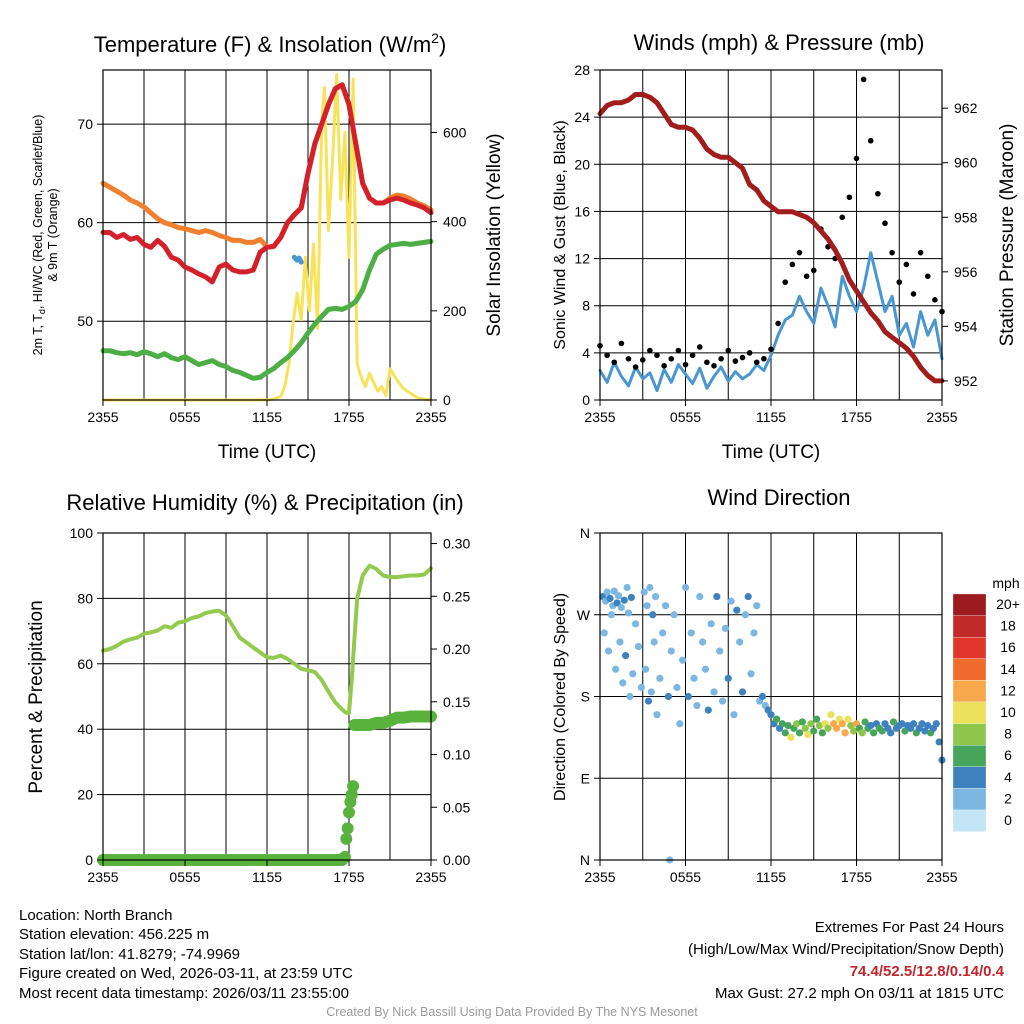  Describe the element at coordinates (455, 132) in the screenshot. I see `y2-tick-label: 600` at that location.